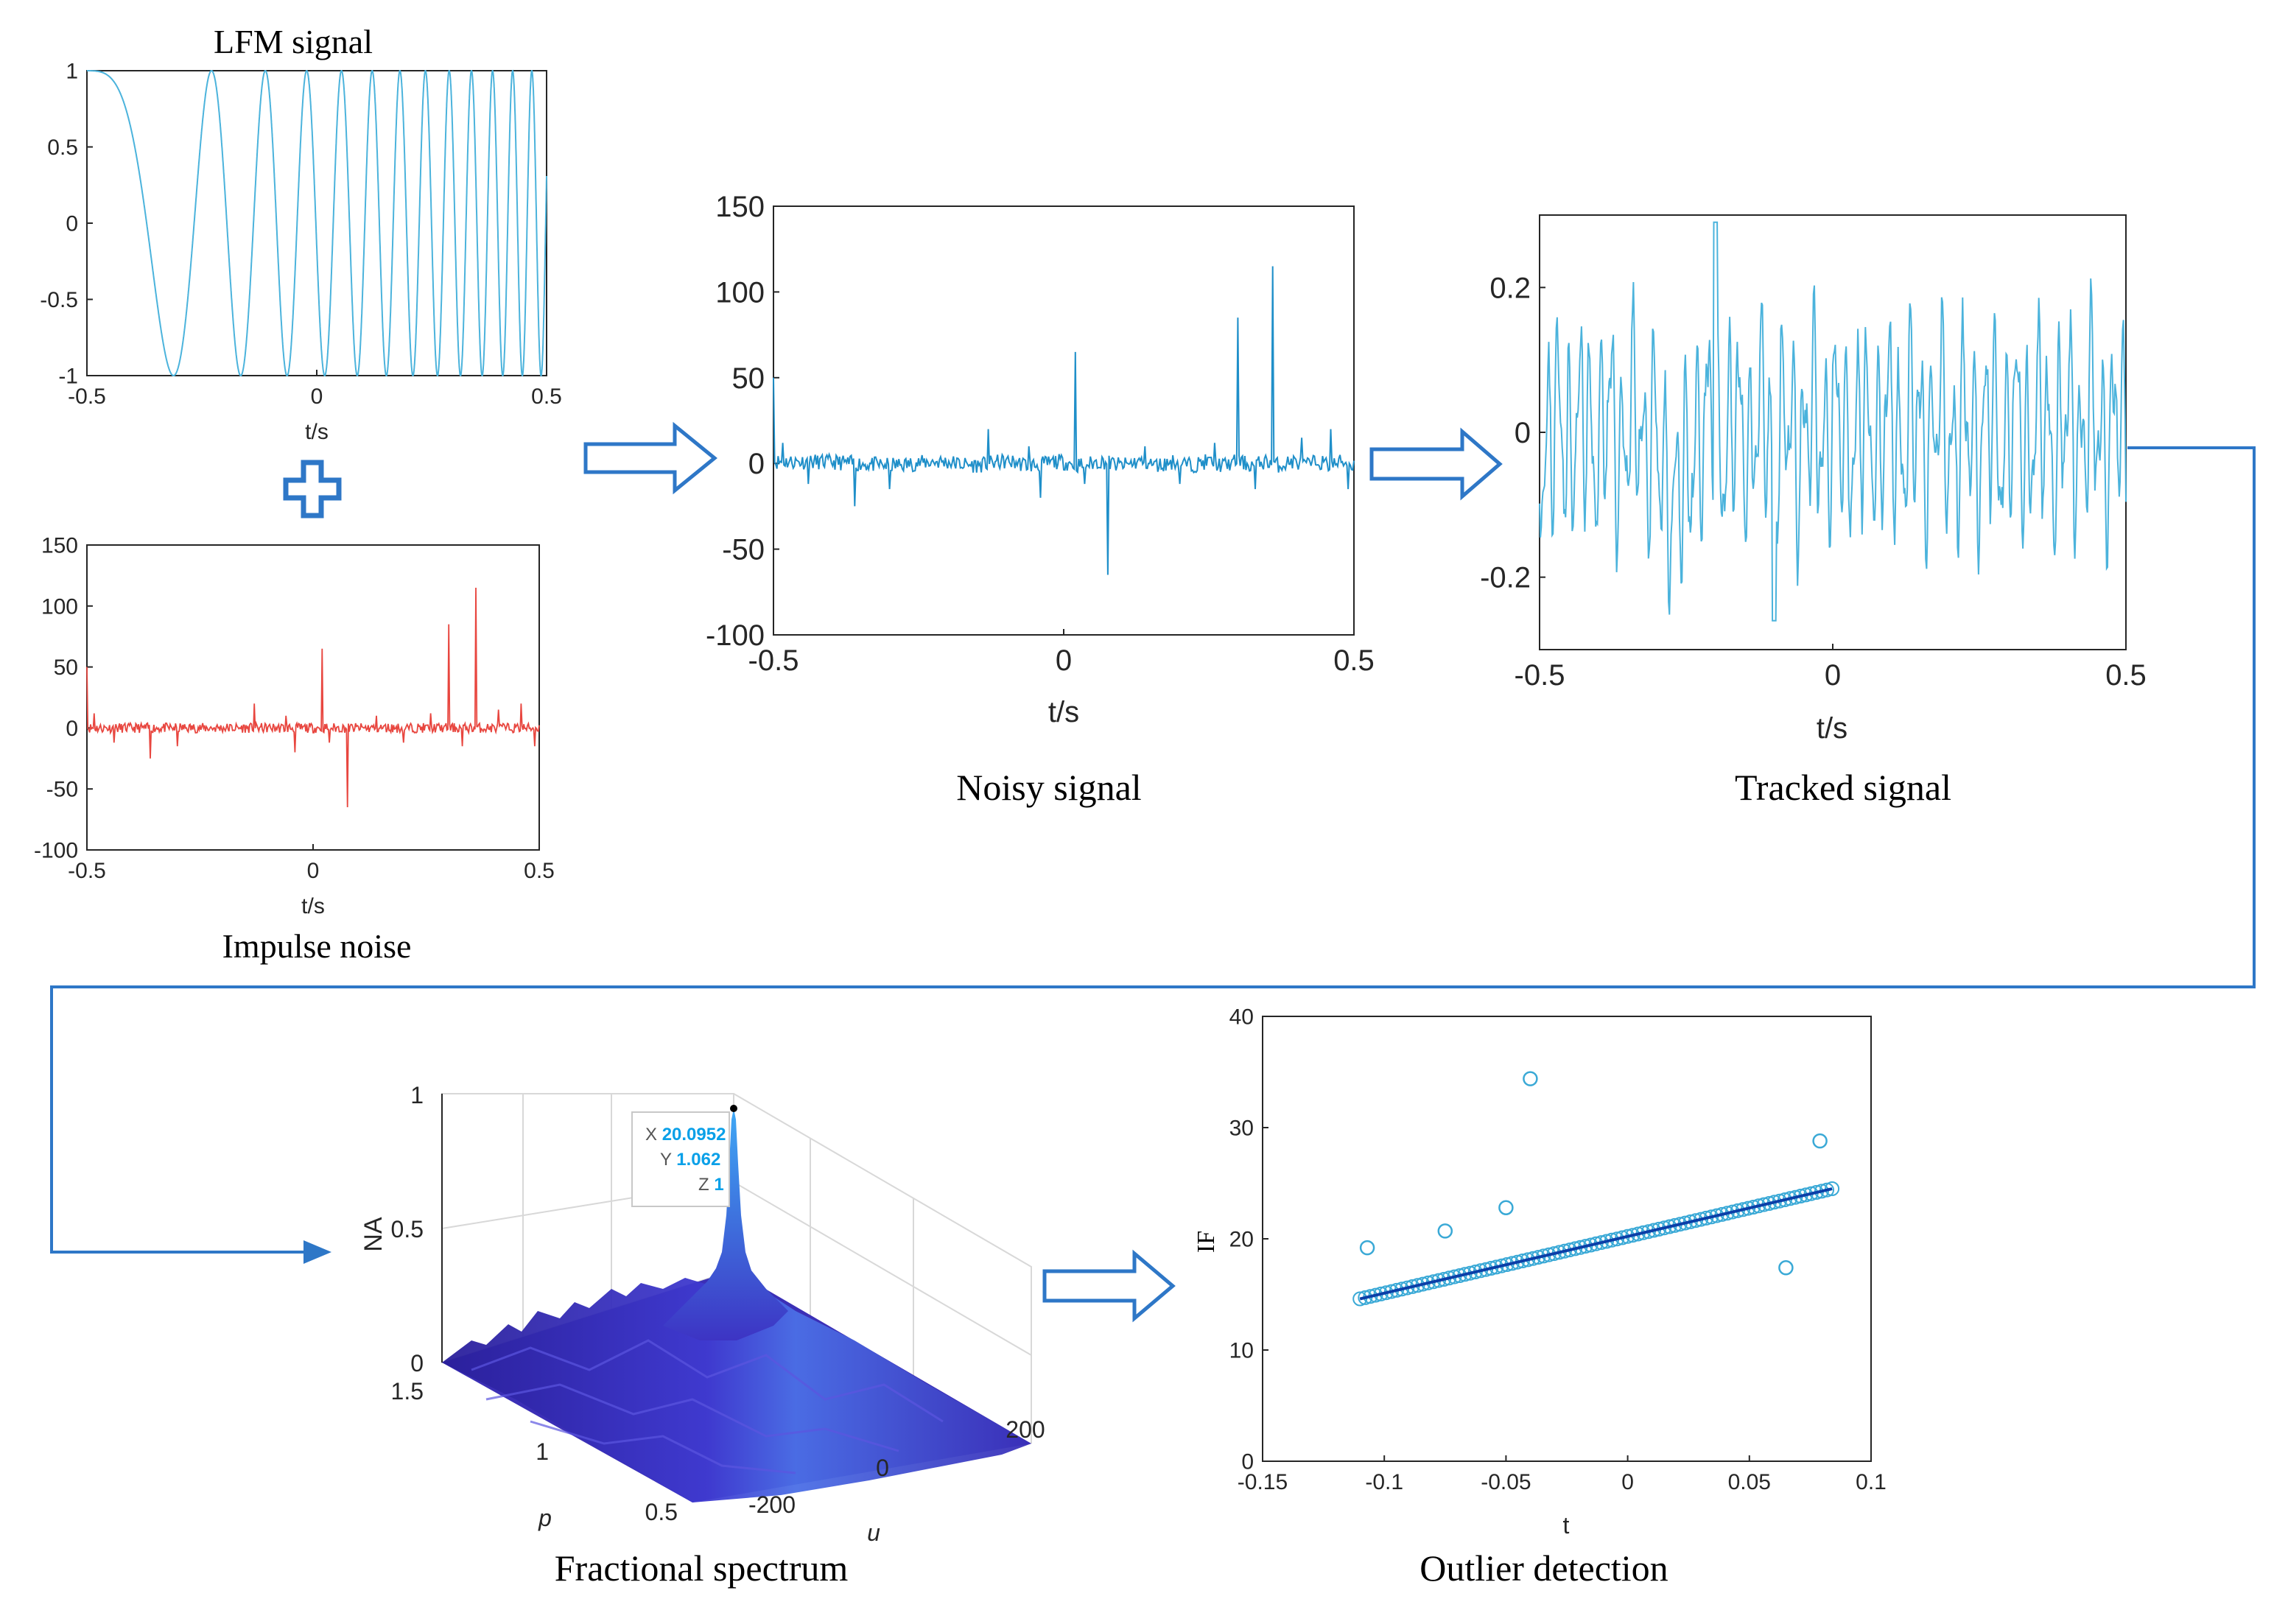 The width and height of the screenshot is (2274, 1624). Describe the element at coordinates (317, 396) in the screenshot. I see `lfm-xtick-label: 0` at that location.